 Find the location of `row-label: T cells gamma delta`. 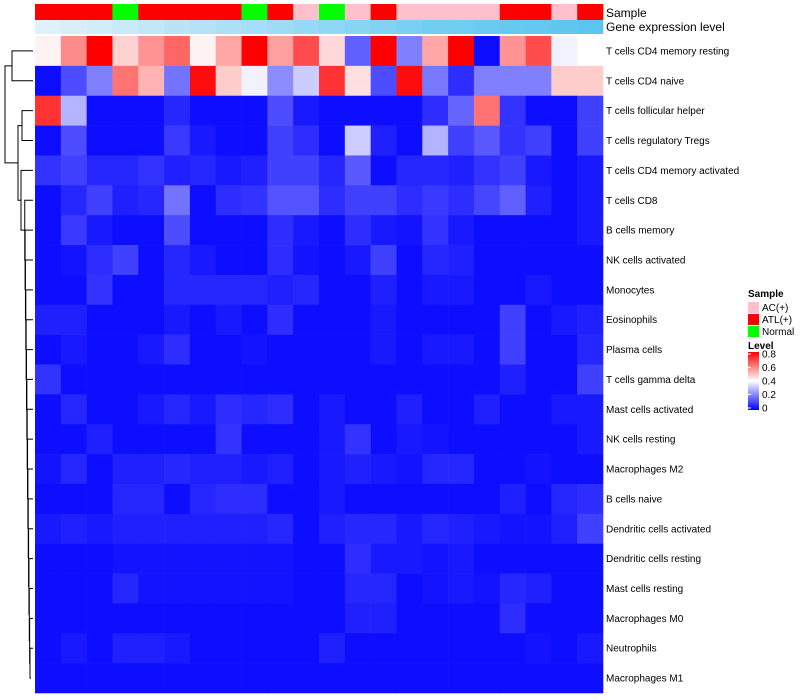

row-label: T cells gamma delta is located at coordinates (651, 380).